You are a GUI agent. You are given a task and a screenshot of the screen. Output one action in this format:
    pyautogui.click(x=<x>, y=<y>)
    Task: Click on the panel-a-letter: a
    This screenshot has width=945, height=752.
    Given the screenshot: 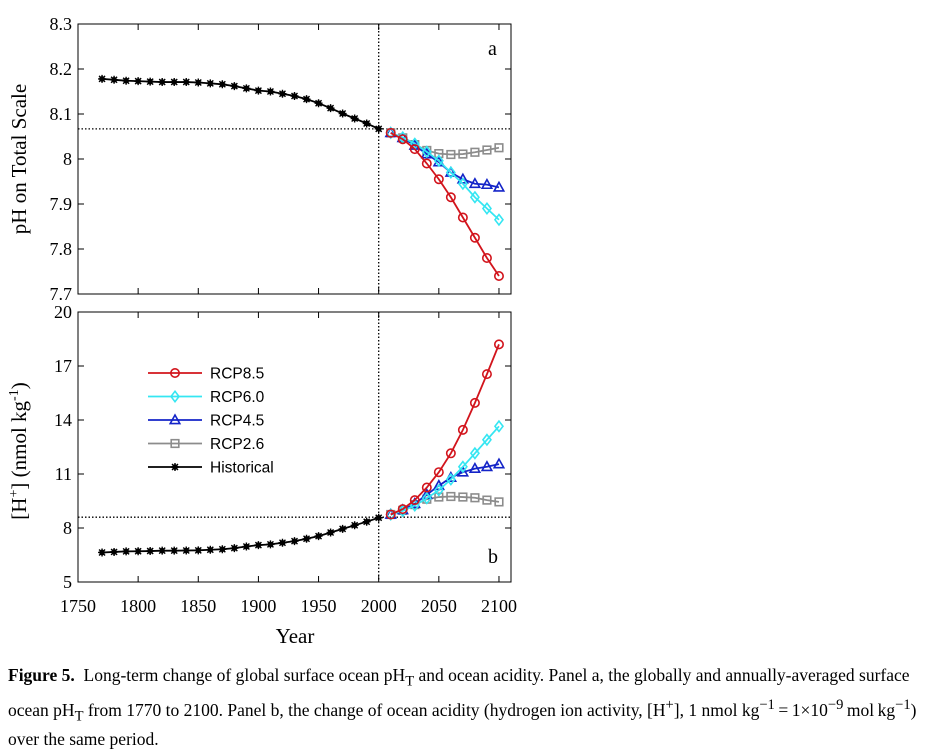 What is the action you would take?
    pyautogui.click(x=492, y=49)
    